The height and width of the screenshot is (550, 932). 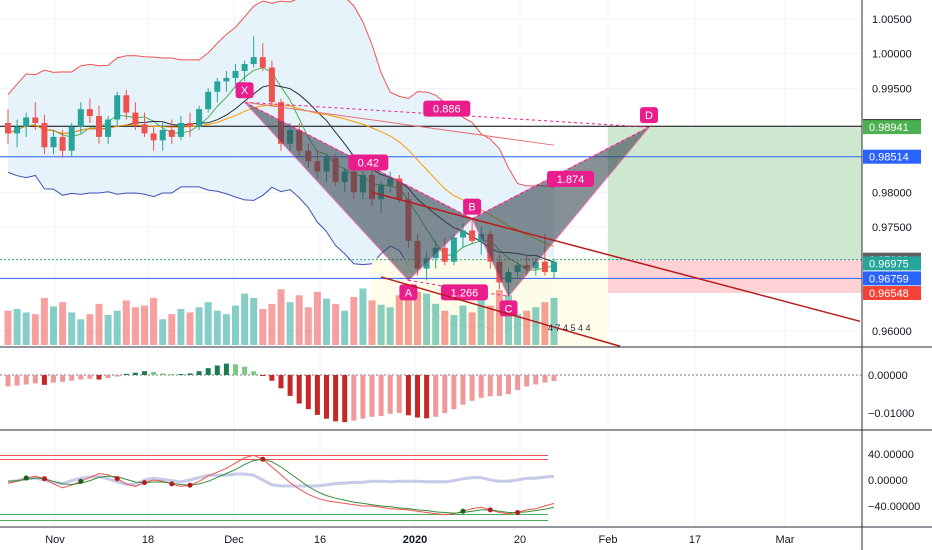 What do you see at coordinates (735, 193) in the screenshot?
I see `target-zone` at bounding box center [735, 193].